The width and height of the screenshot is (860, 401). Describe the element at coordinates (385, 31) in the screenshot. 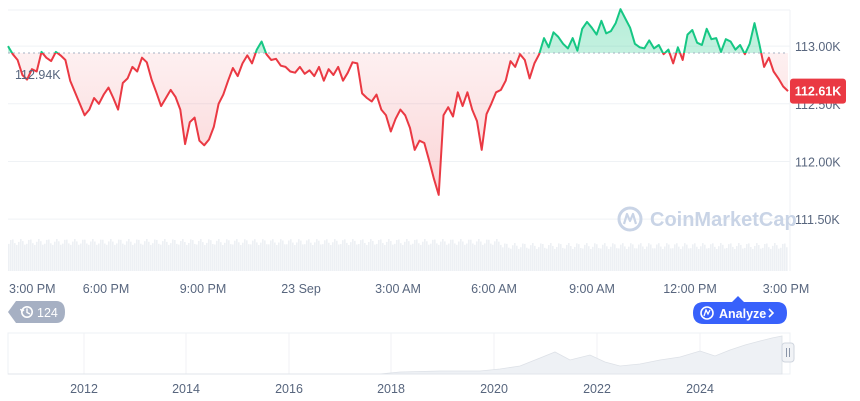

I see `price-line-up` at that location.